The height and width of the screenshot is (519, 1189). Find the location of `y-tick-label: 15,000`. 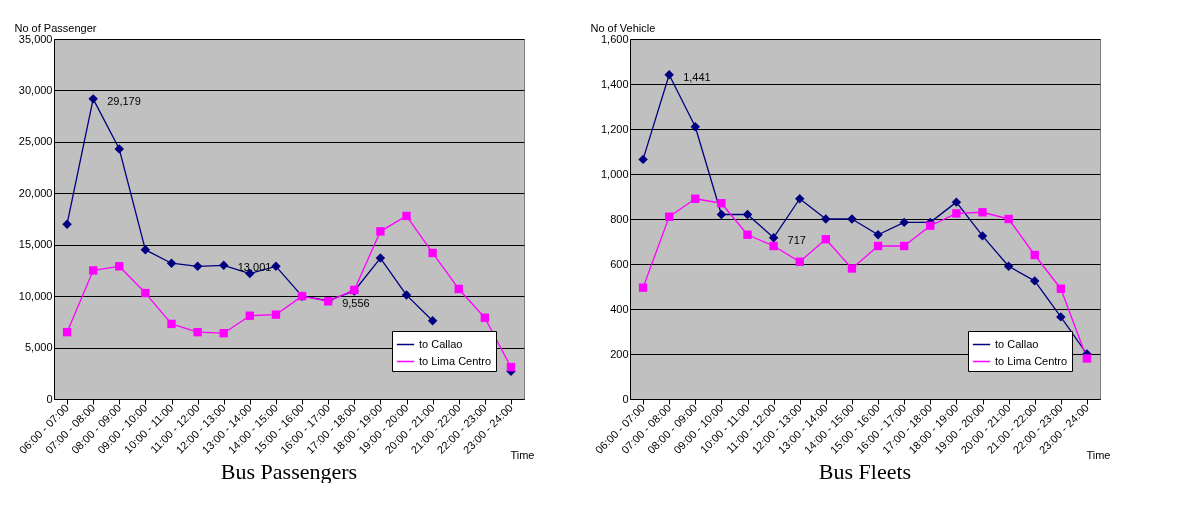

y-tick-label: 15,000 is located at coordinates (35, 244).